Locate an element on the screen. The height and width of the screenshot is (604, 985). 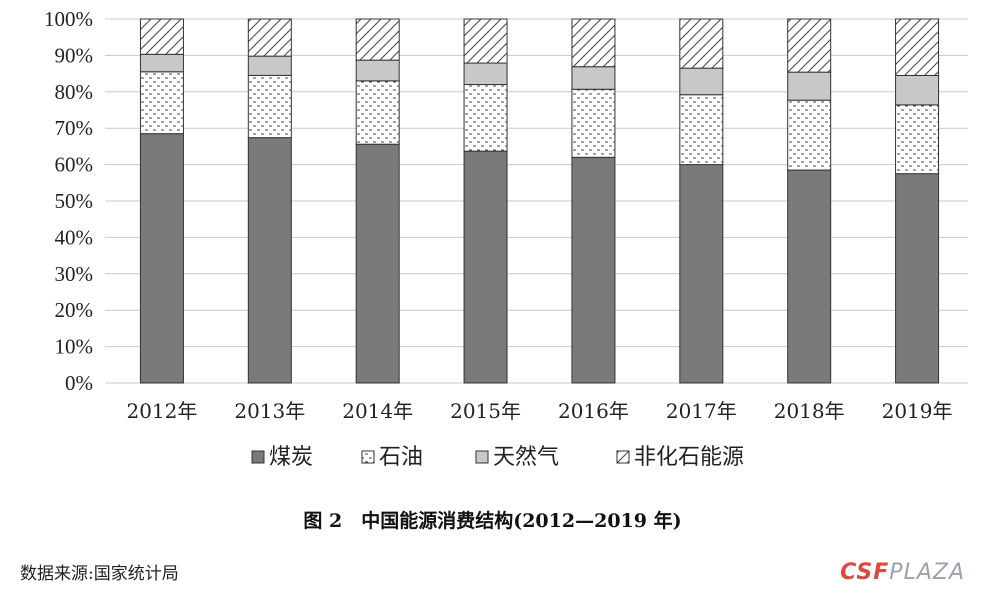
y-tick-label: 0% is located at coordinates (79, 383).